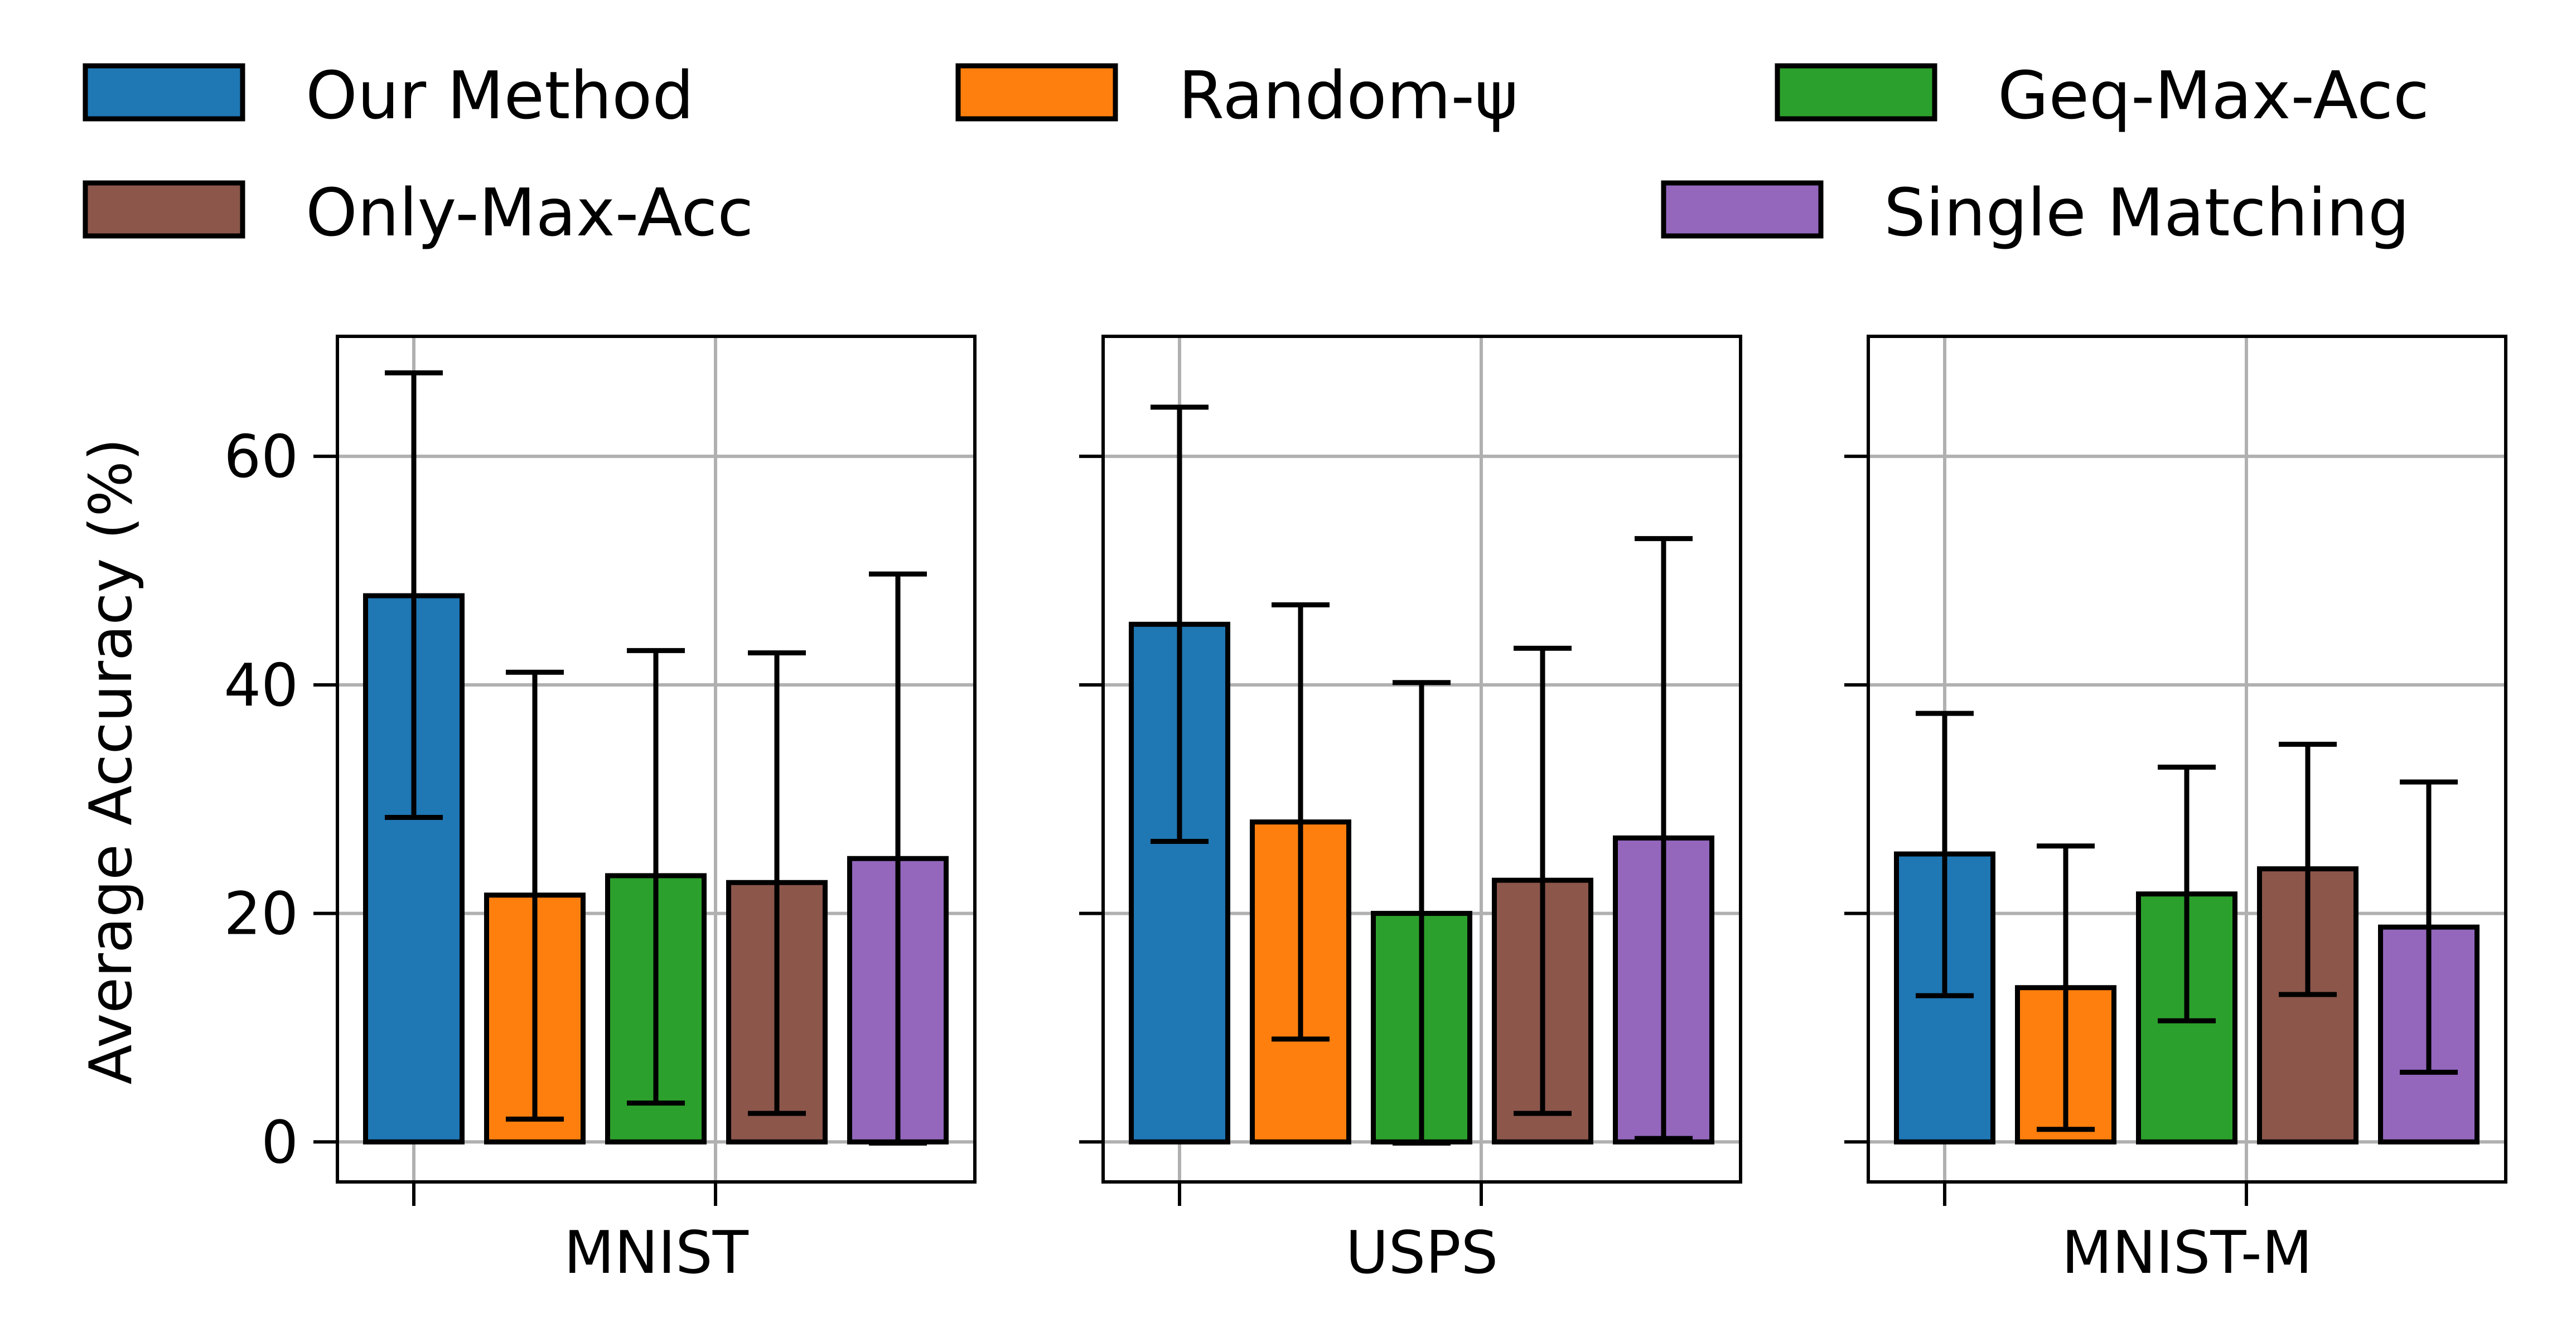  I want to click on legend-item: Geq-Max-Acc, so click(2102, 96).